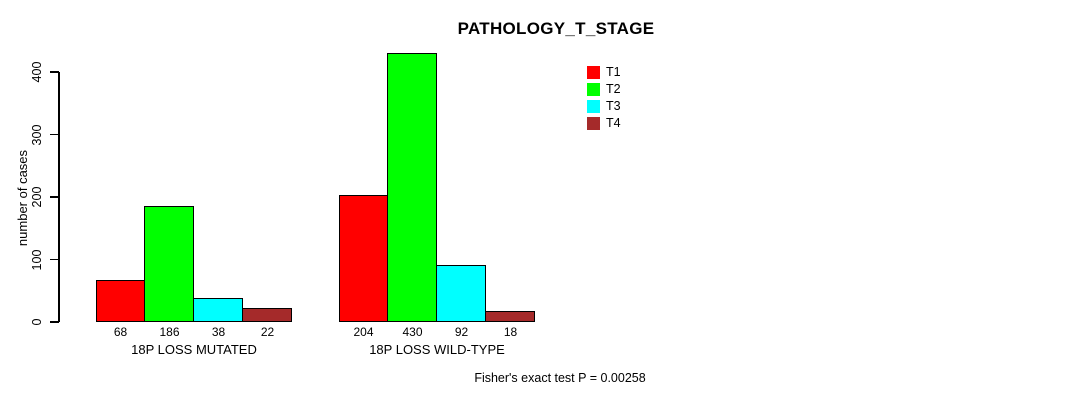  What do you see at coordinates (613, 72) in the screenshot?
I see `legend-label-t1: T1` at bounding box center [613, 72].